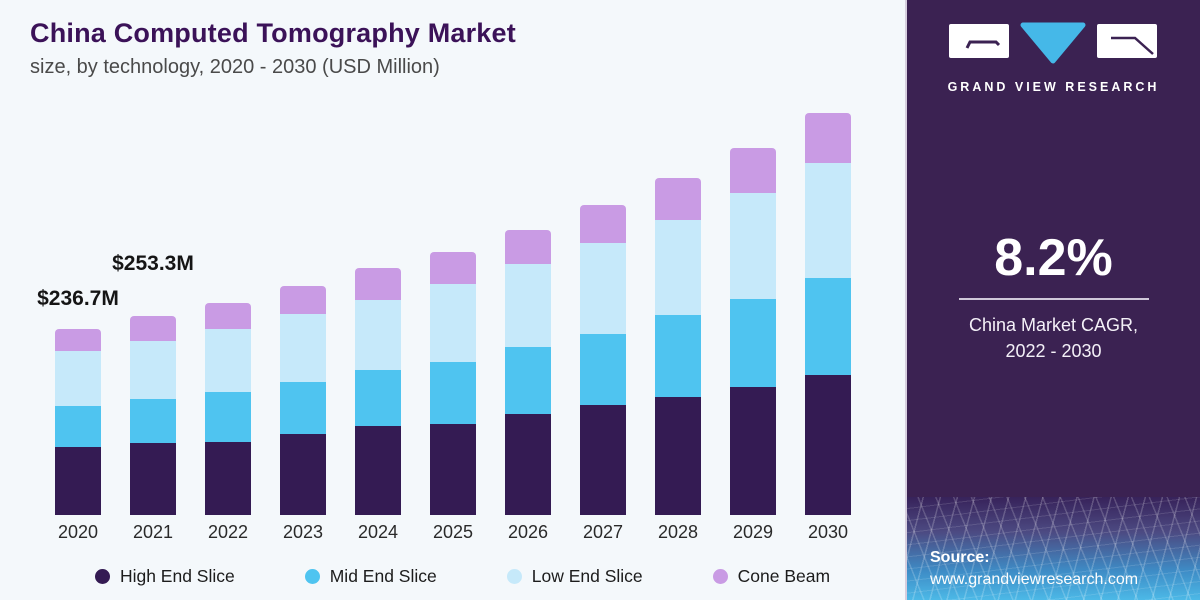 This screenshot has width=1200, height=600. What do you see at coordinates (828, 532) in the screenshot?
I see `x-axis-label-2030: 2030` at bounding box center [828, 532].